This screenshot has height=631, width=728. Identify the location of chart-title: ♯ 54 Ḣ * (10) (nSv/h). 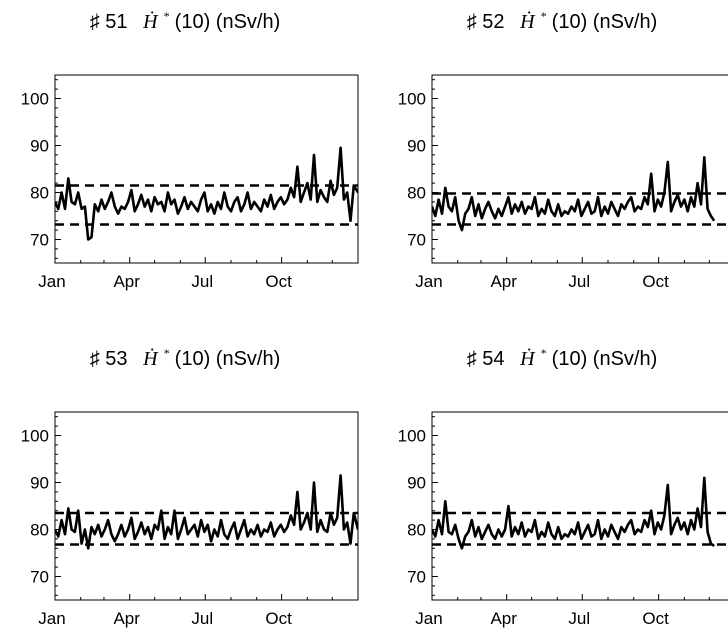
(562, 355).